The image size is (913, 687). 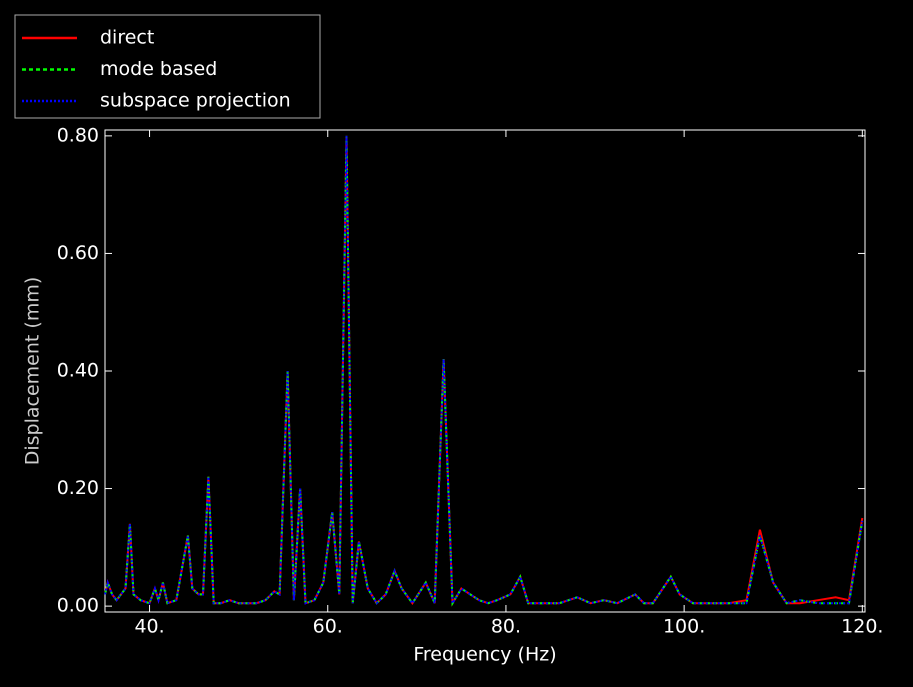 I want to click on legend-label: mode based, so click(x=158, y=69).